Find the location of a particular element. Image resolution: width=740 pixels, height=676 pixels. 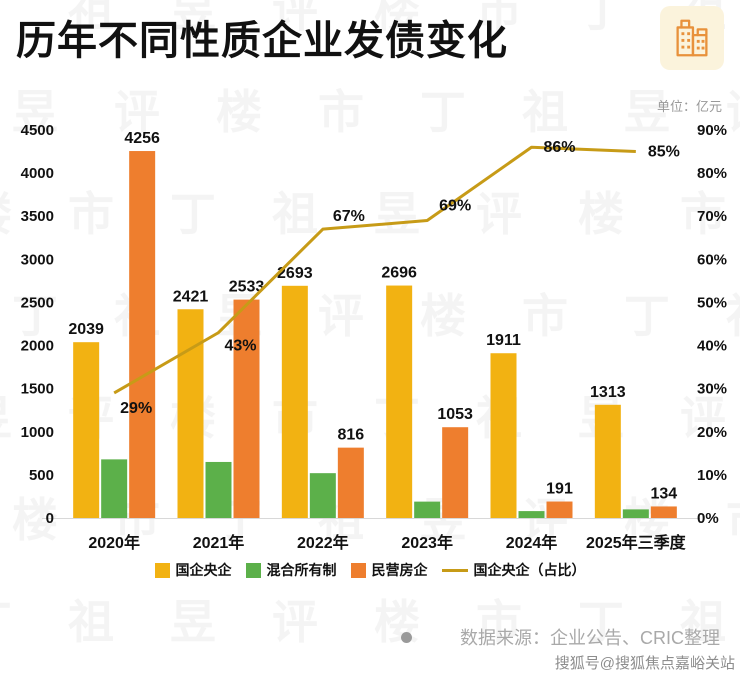

x-axis-label: 2021年 is located at coordinates (219, 542).